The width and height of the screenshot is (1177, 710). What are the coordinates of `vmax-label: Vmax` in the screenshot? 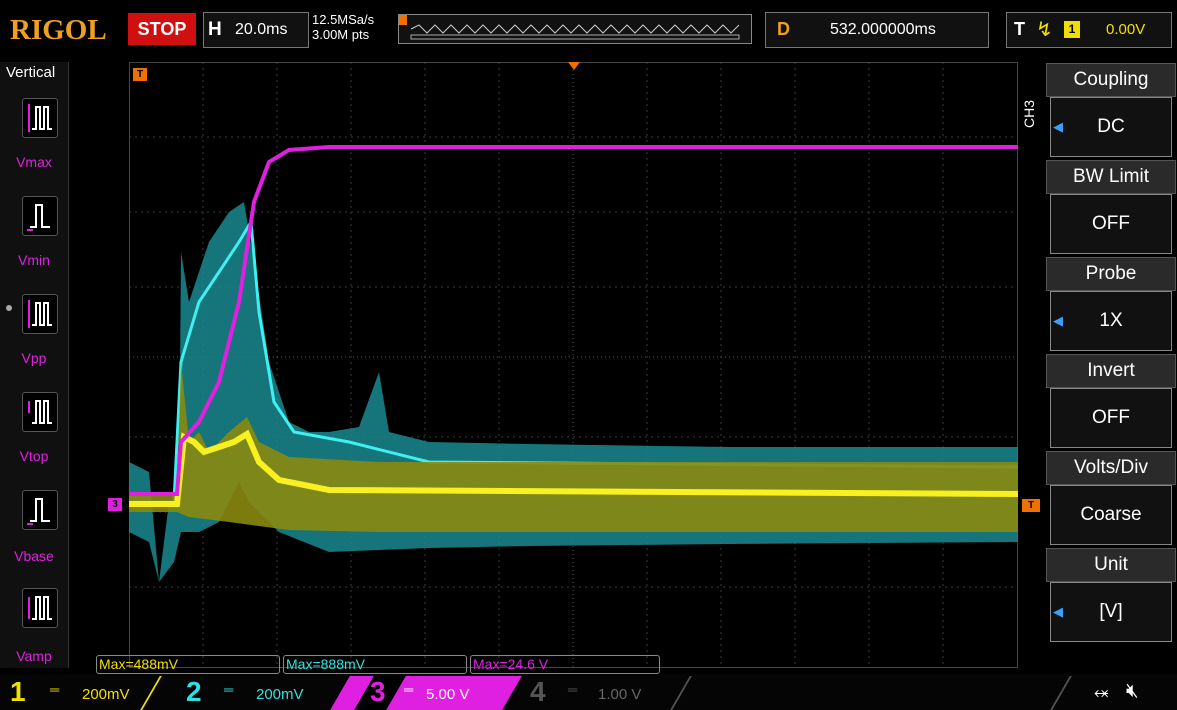 It's located at (34, 162).